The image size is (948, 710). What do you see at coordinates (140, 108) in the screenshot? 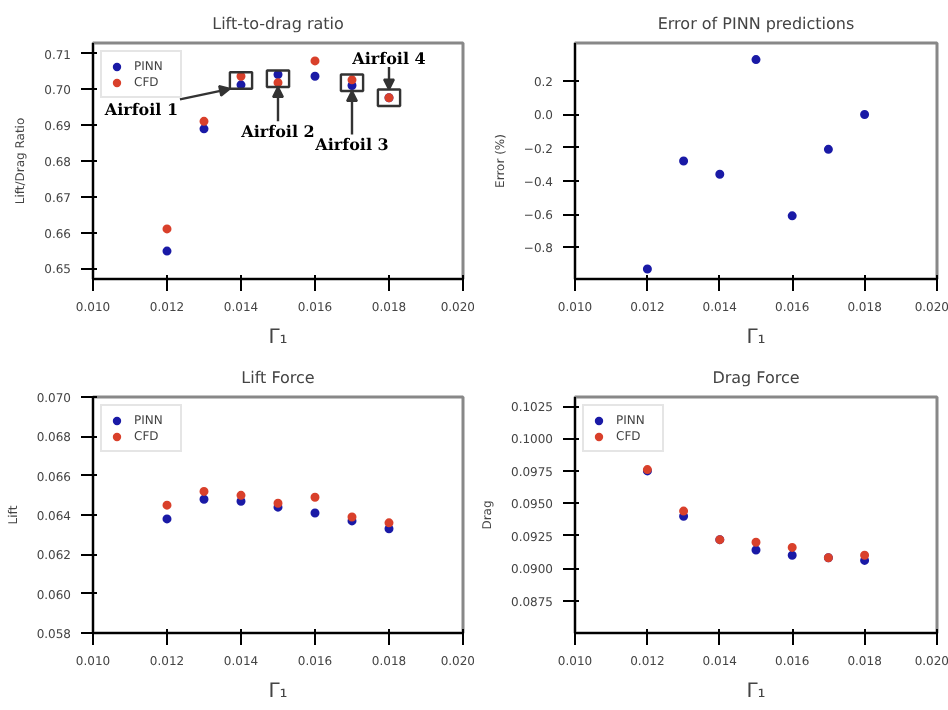
I see `annotation: Airfoil 1` at bounding box center [140, 108].